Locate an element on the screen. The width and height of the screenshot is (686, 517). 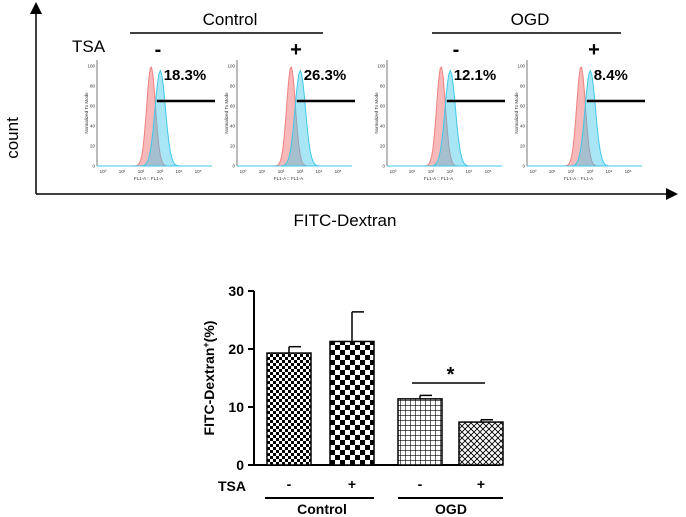
bar-y-tick-label: 10 is located at coordinates (236, 407).